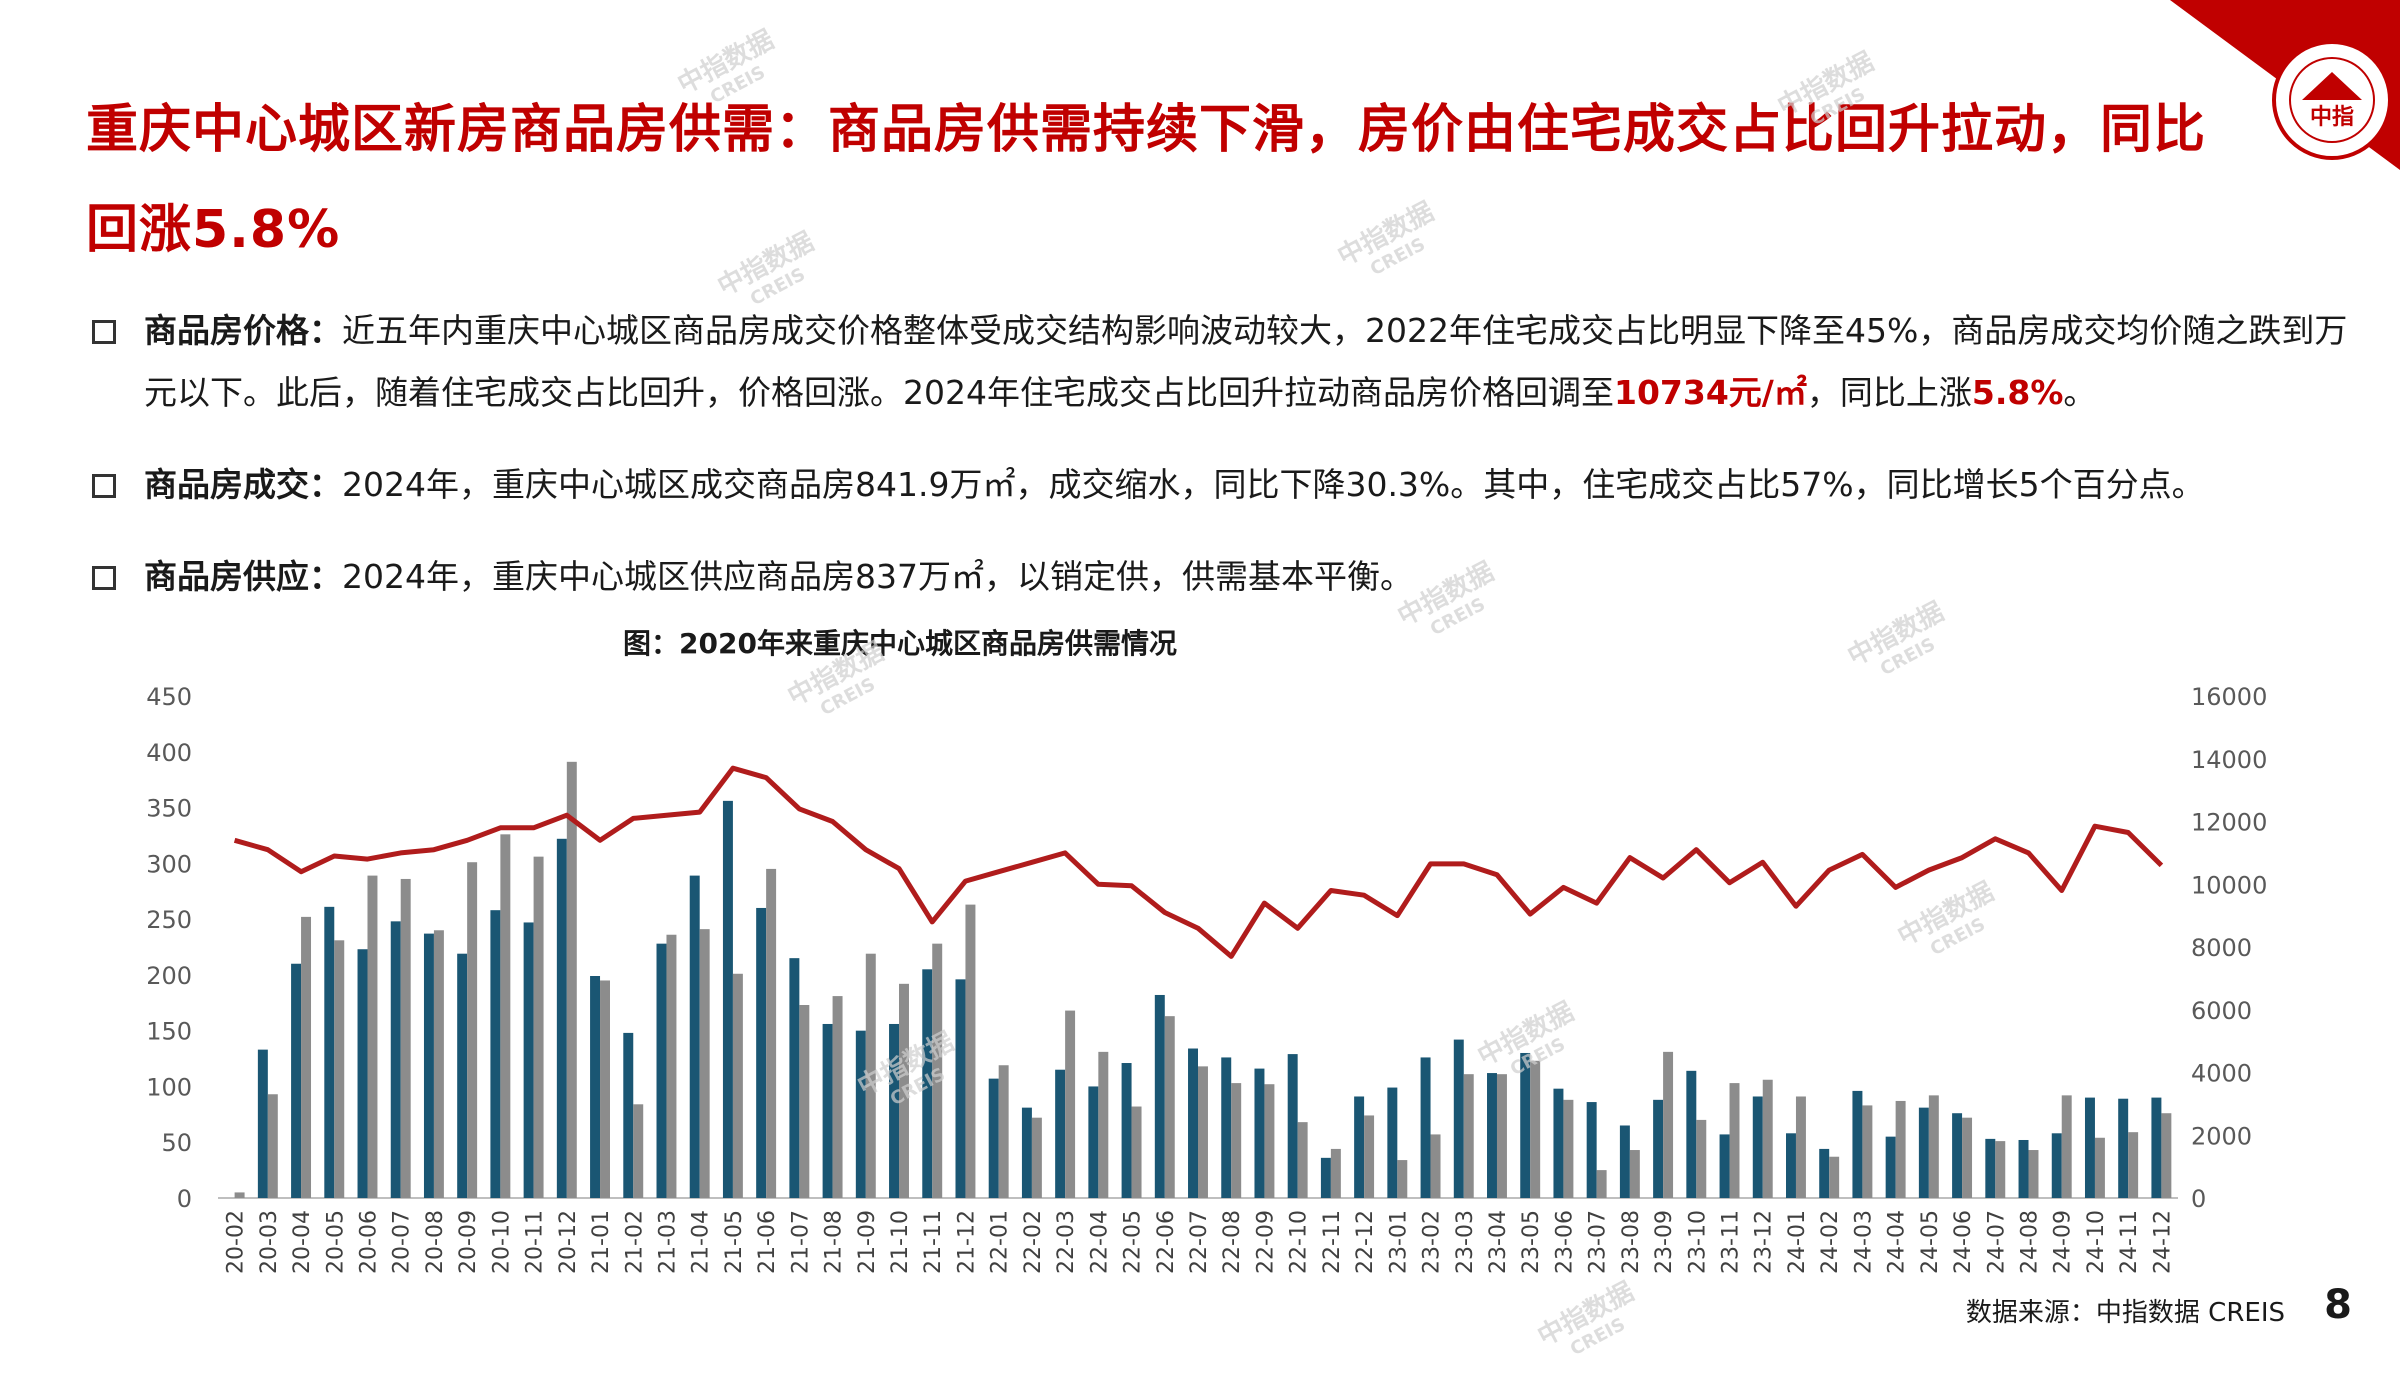  Describe the element at coordinates (169, 697) in the screenshot. I see `y-left-tick-label: 450` at that location.